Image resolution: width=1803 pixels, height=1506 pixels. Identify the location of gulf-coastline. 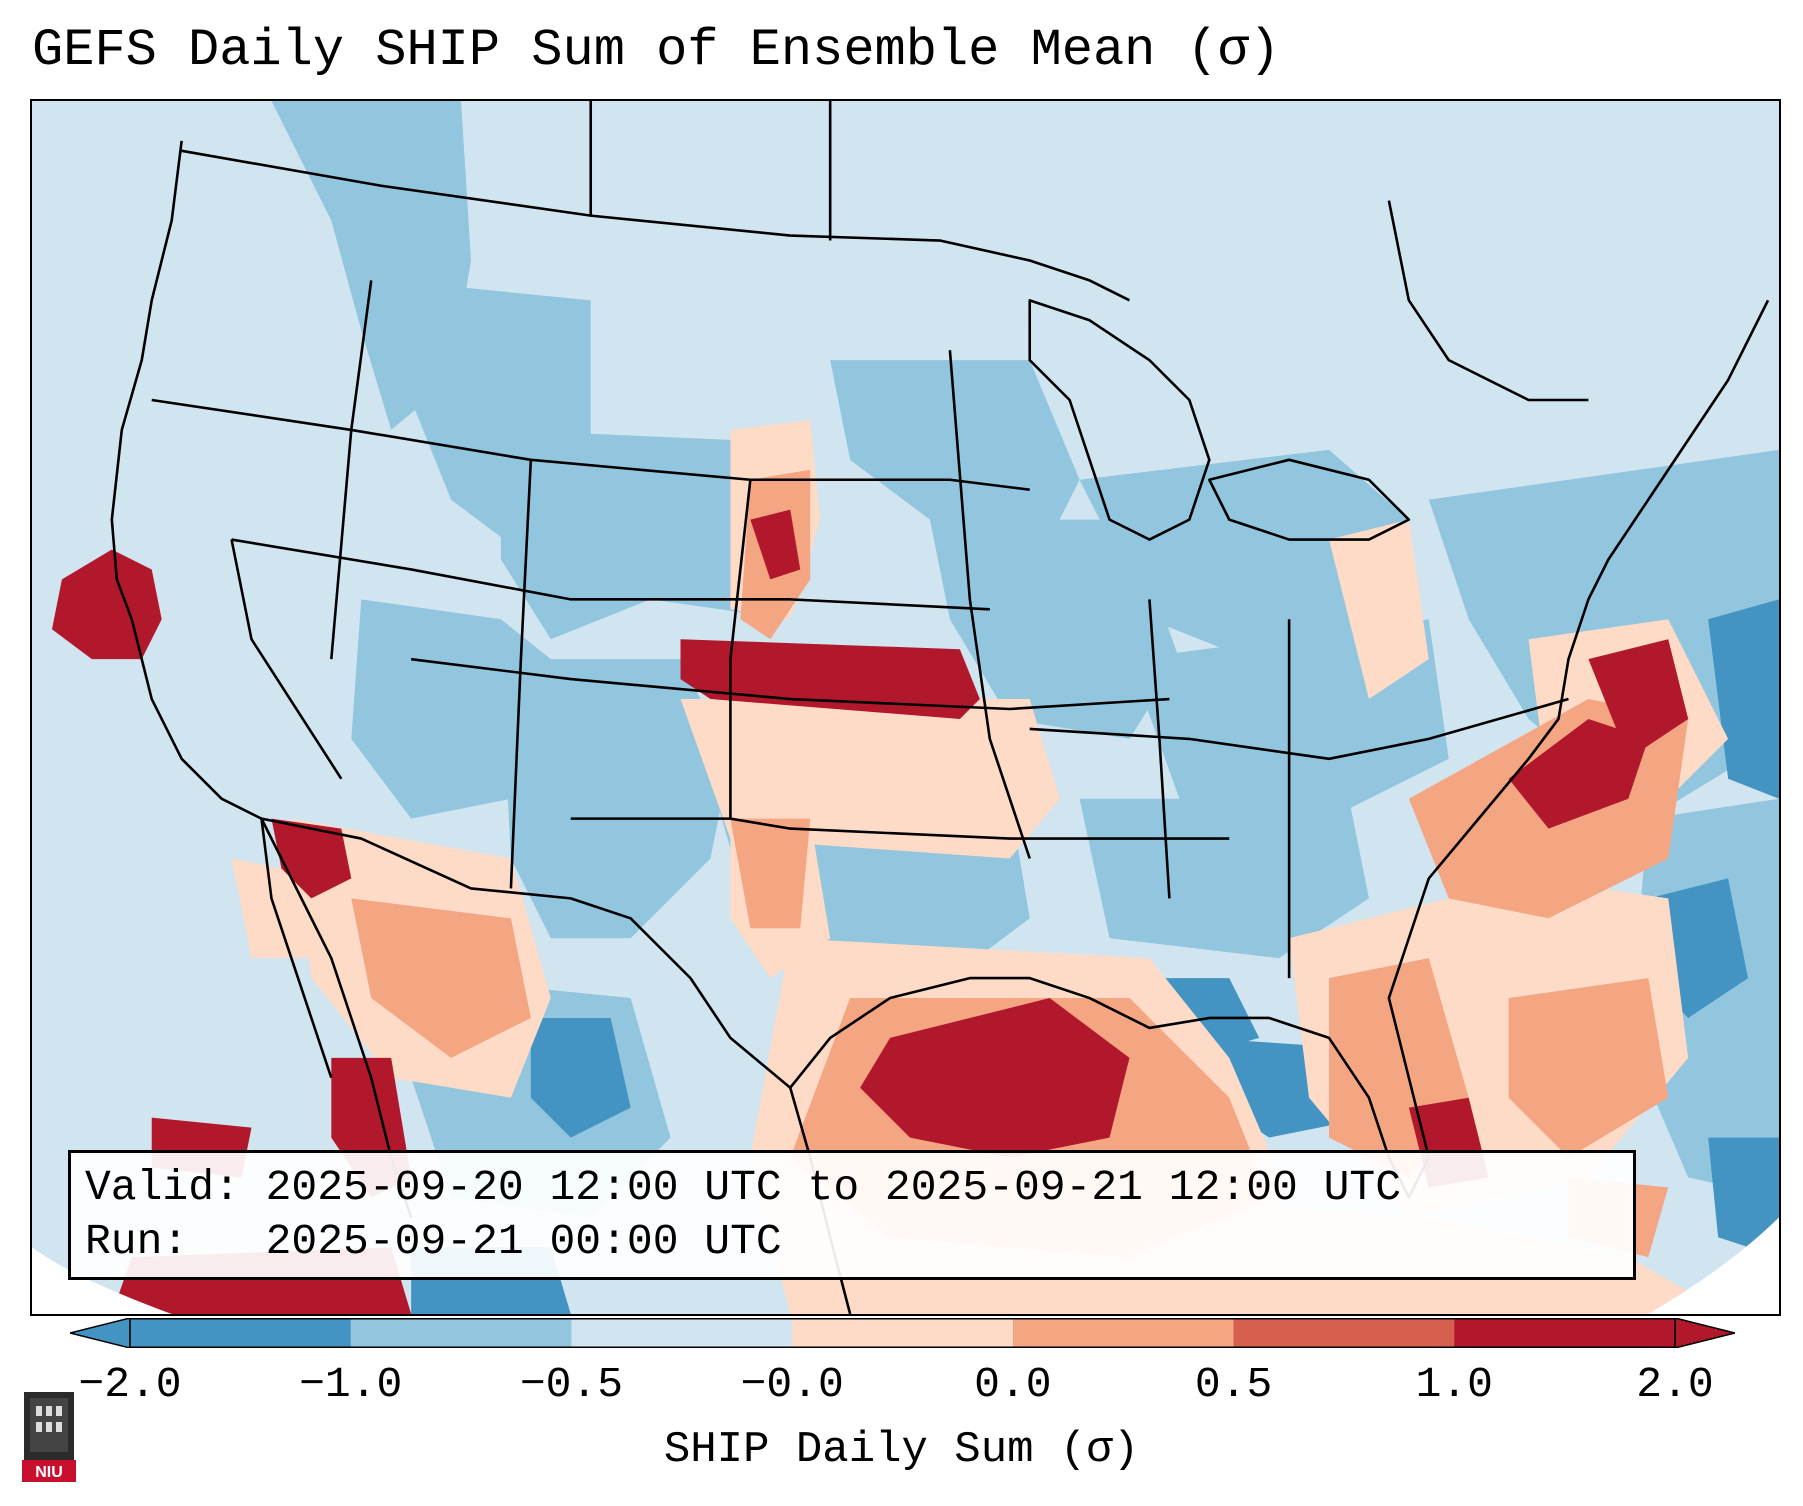
(1110, 1068).